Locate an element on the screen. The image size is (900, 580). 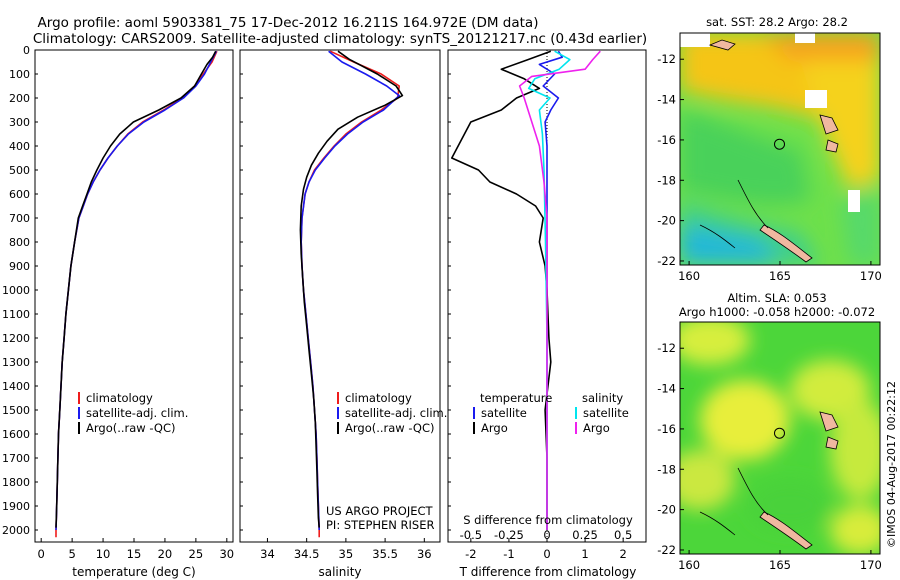
legend-climatology-label: climatology is located at coordinates (119, 398).